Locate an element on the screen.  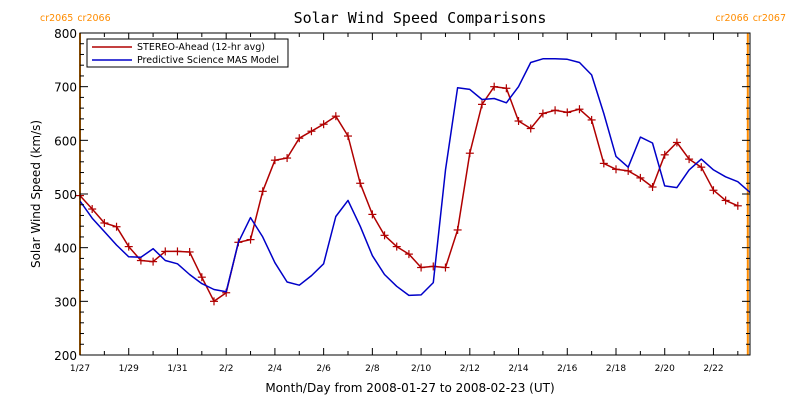
legend-box is located at coordinates (187, 53).